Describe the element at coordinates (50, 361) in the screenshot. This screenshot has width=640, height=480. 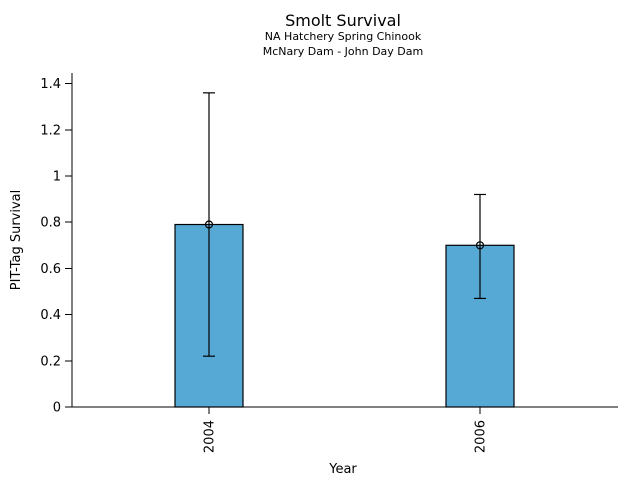
I see `y-tick-label-0.2: 0.2` at that location.